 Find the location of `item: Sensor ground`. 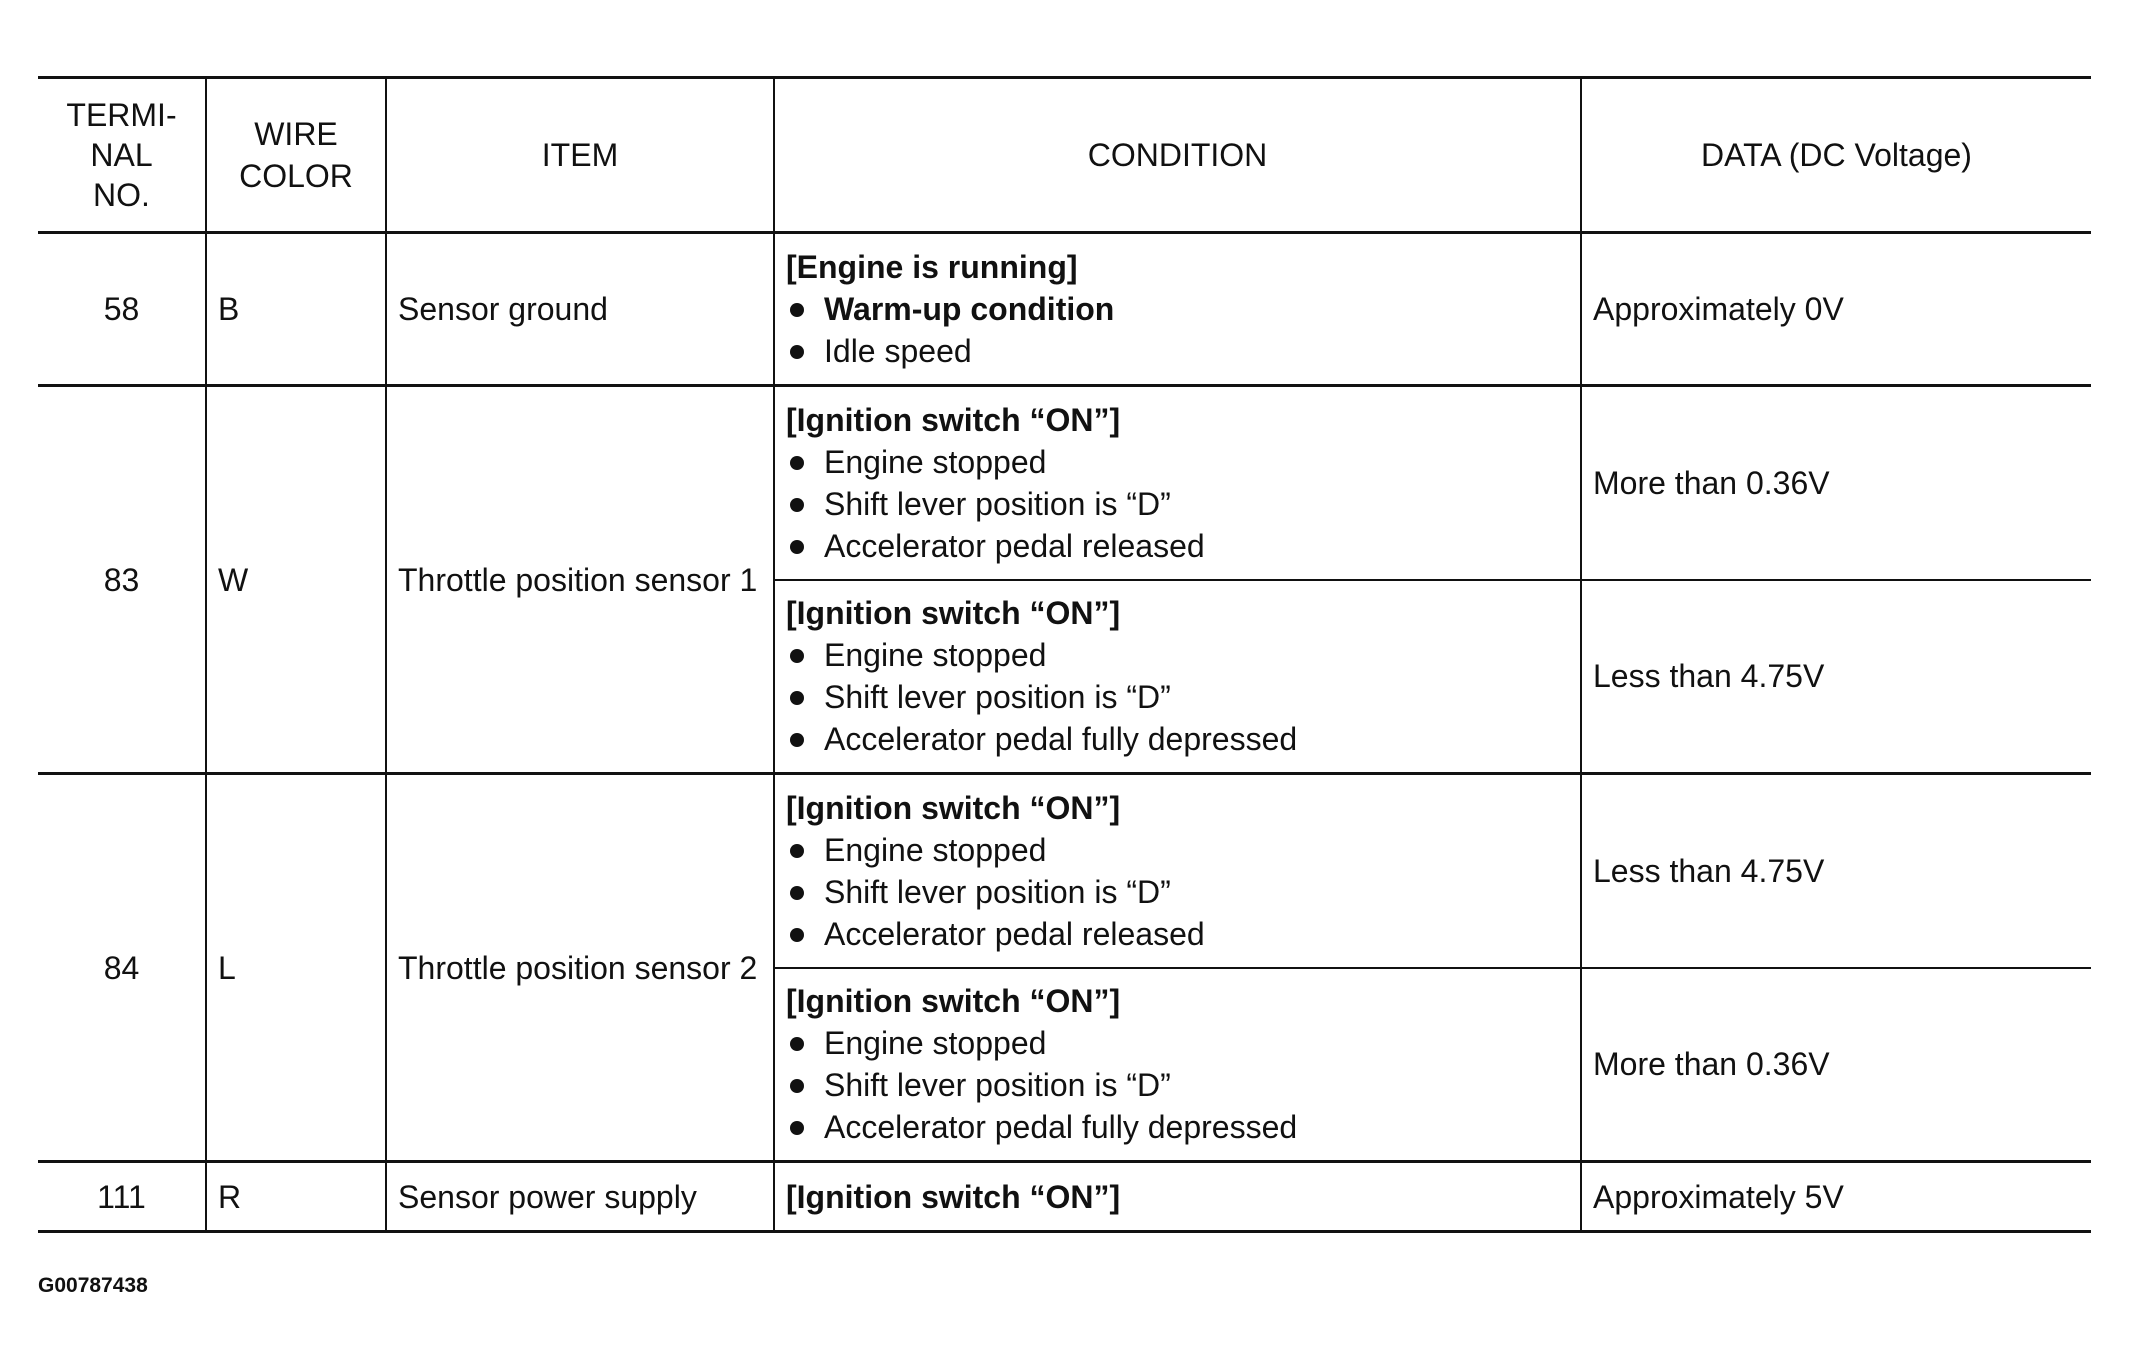

item: Sensor ground is located at coordinates (580, 309).